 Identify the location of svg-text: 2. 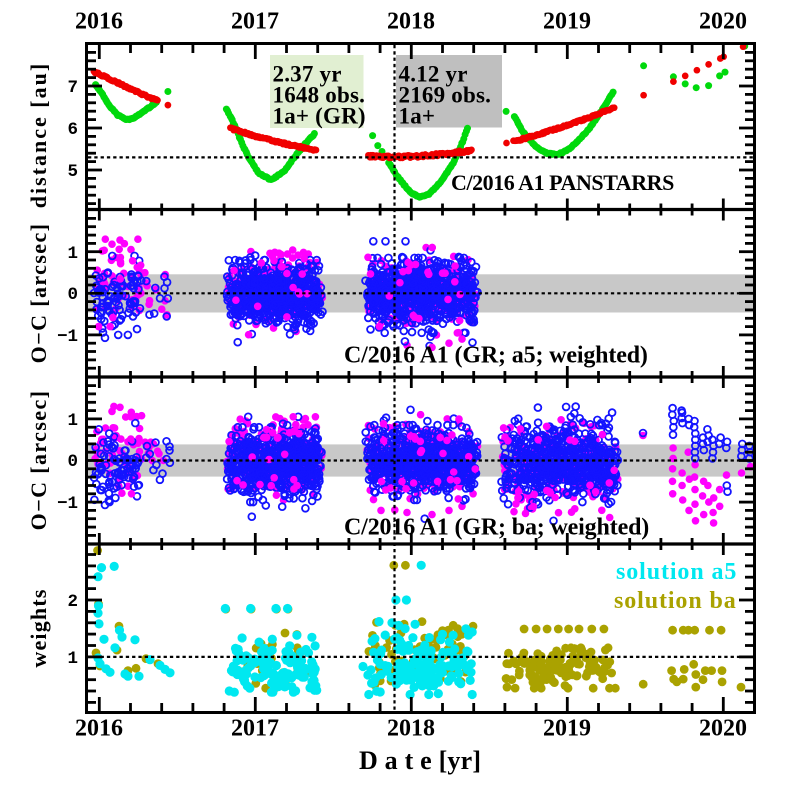
(72, 602).